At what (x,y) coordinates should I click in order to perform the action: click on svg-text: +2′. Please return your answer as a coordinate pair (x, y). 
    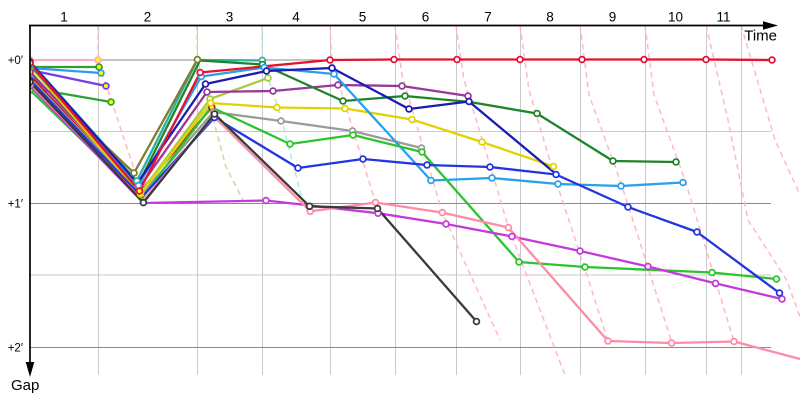
    Looking at the image, I should click on (15, 349).